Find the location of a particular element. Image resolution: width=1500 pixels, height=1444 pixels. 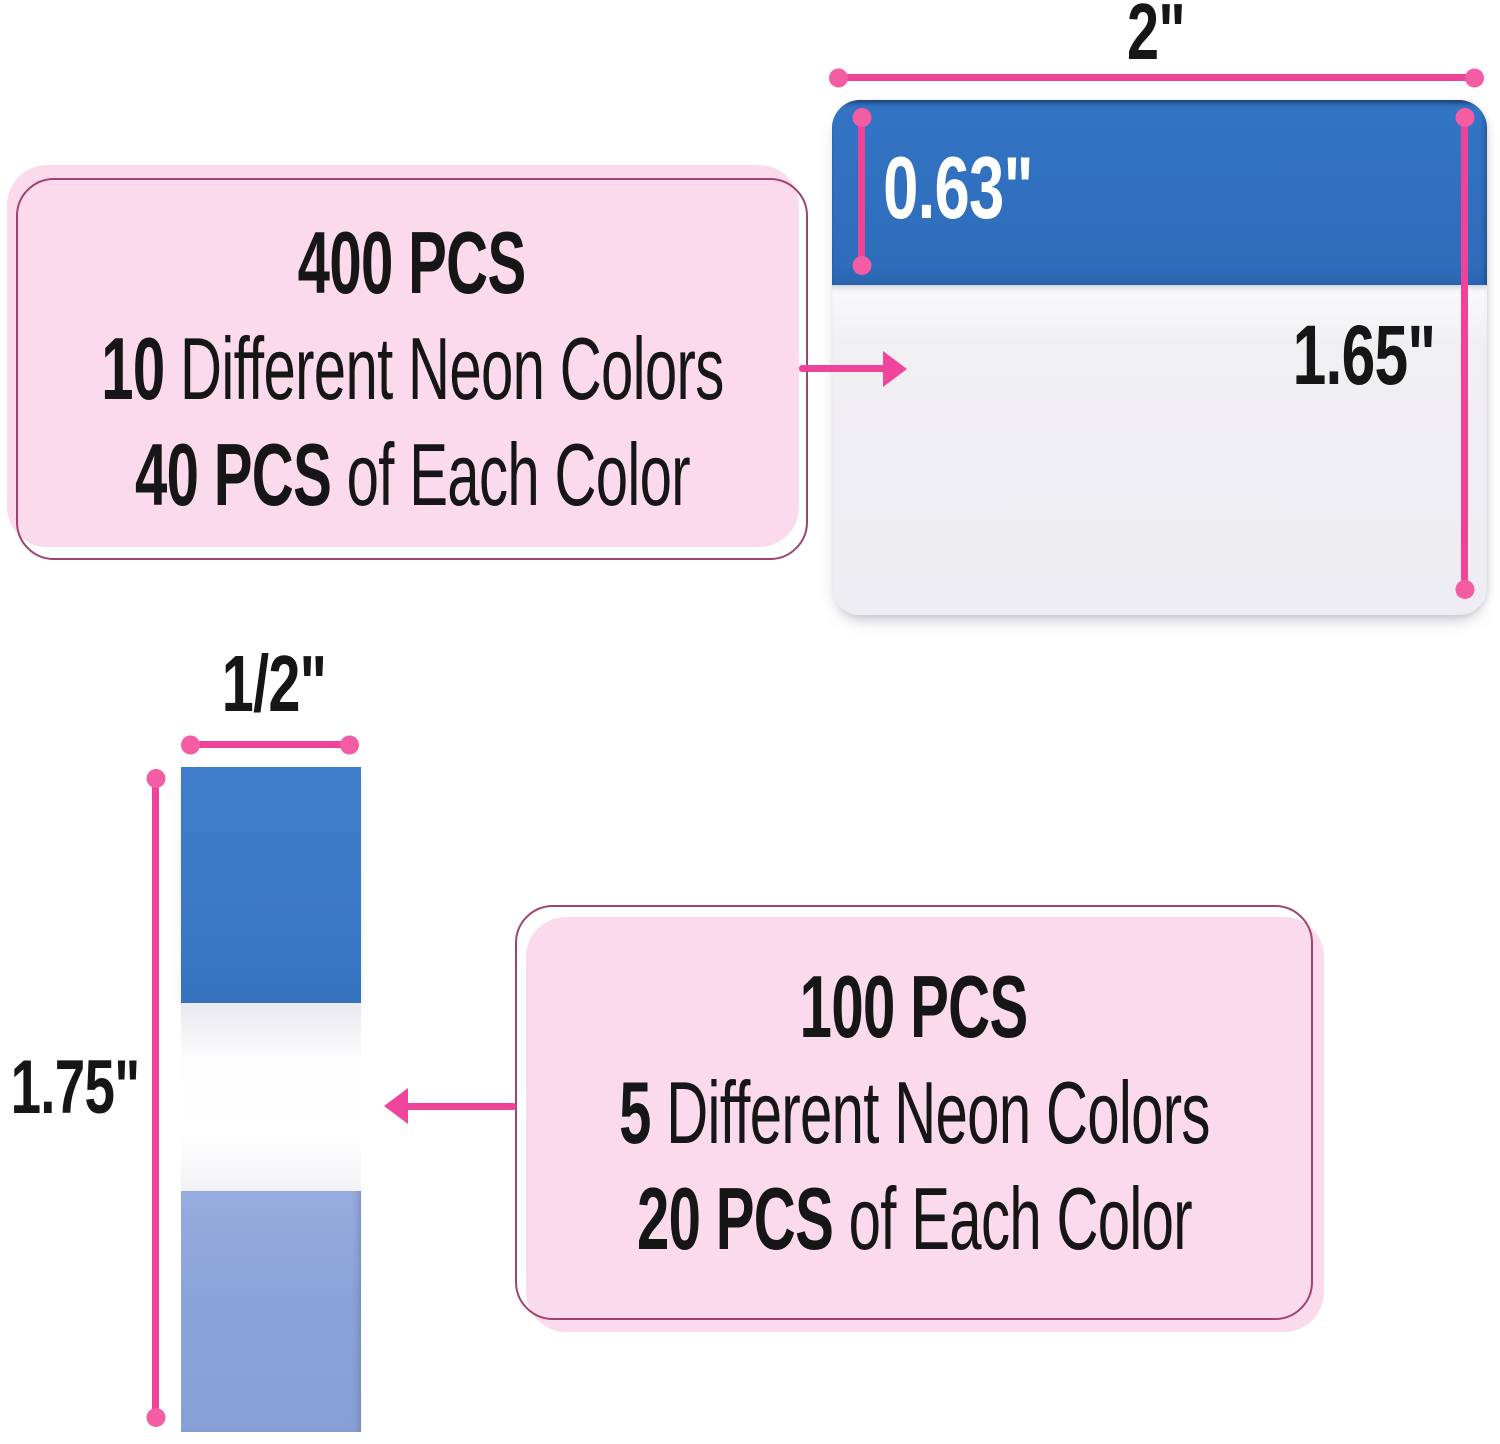

small-tab-width-text: 1/2" is located at coordinates (274, 683).